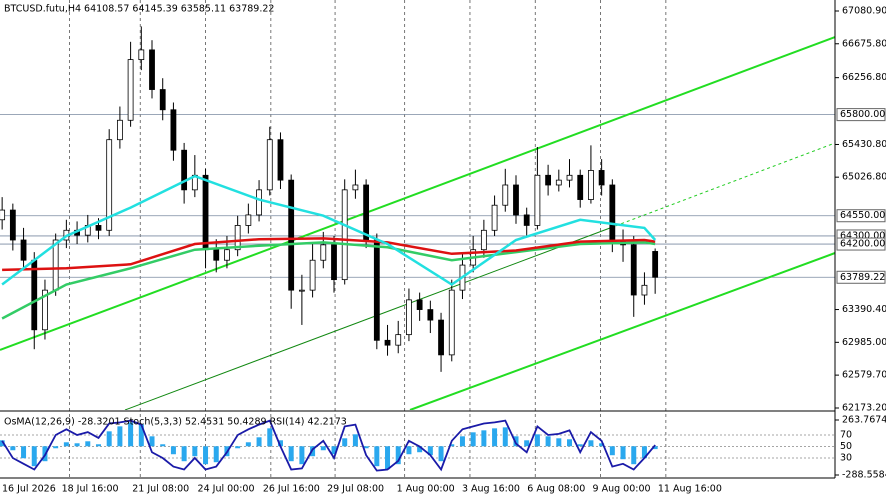 The width and height of the screenshot is (886, 499). I want to click on y-tick-label: 65026.80, so click(864, 177).